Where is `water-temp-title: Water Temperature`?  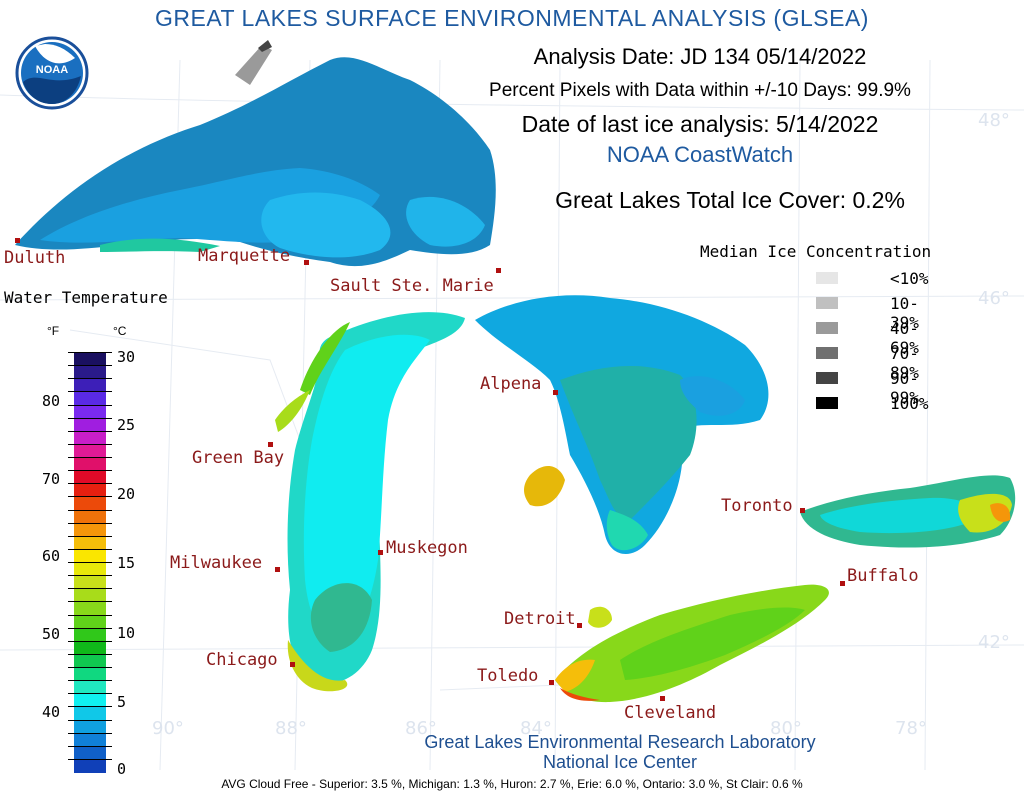
water-temp-title: Water Temperature is located at coordinates (86, 297).